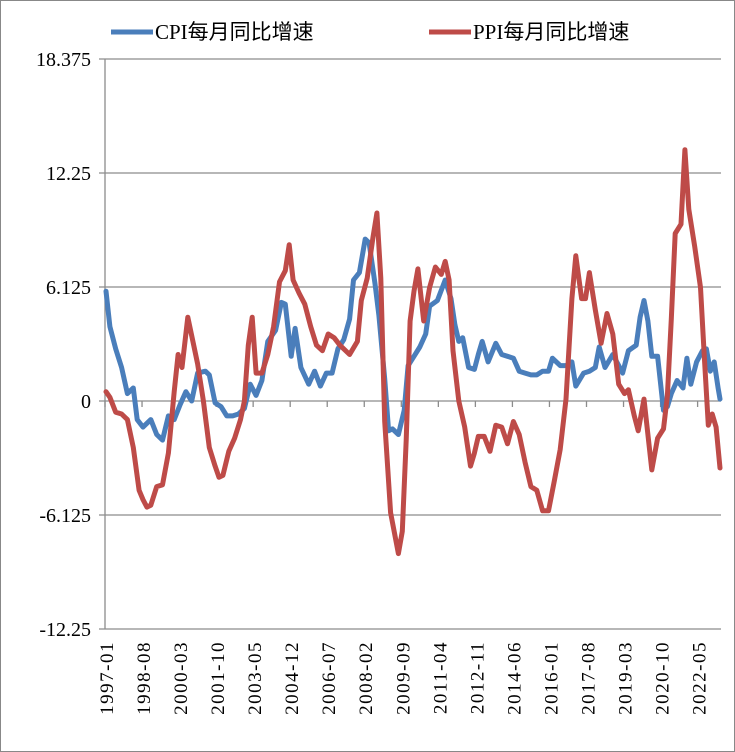  I want to click on y-axis-ticks: 18.375 12.25 6.125 0 -6.125 -12.25, so click(63, 345).